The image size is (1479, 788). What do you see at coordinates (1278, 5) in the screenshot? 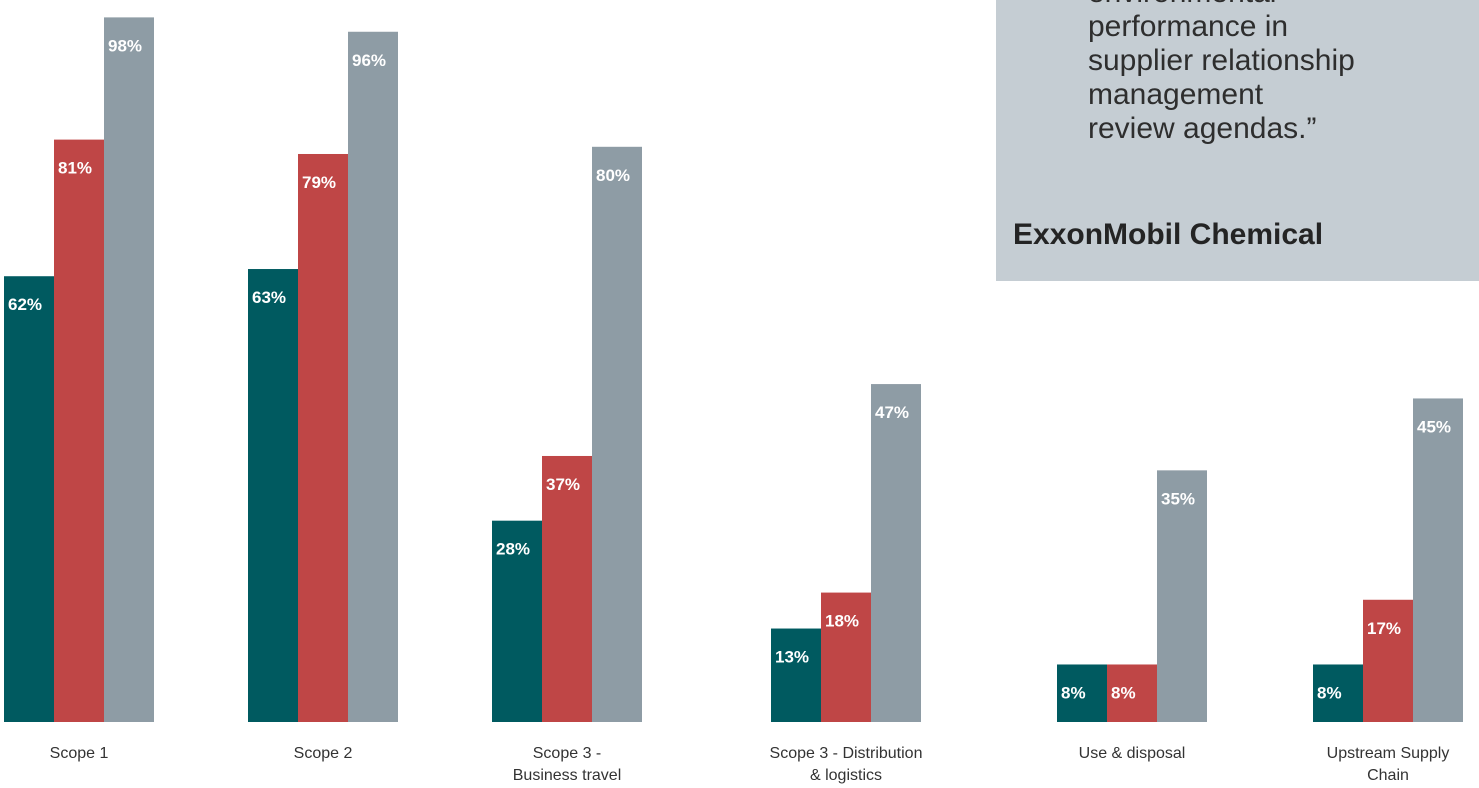
I see `quote-line: environmental` at bounding box center [1278, 5].